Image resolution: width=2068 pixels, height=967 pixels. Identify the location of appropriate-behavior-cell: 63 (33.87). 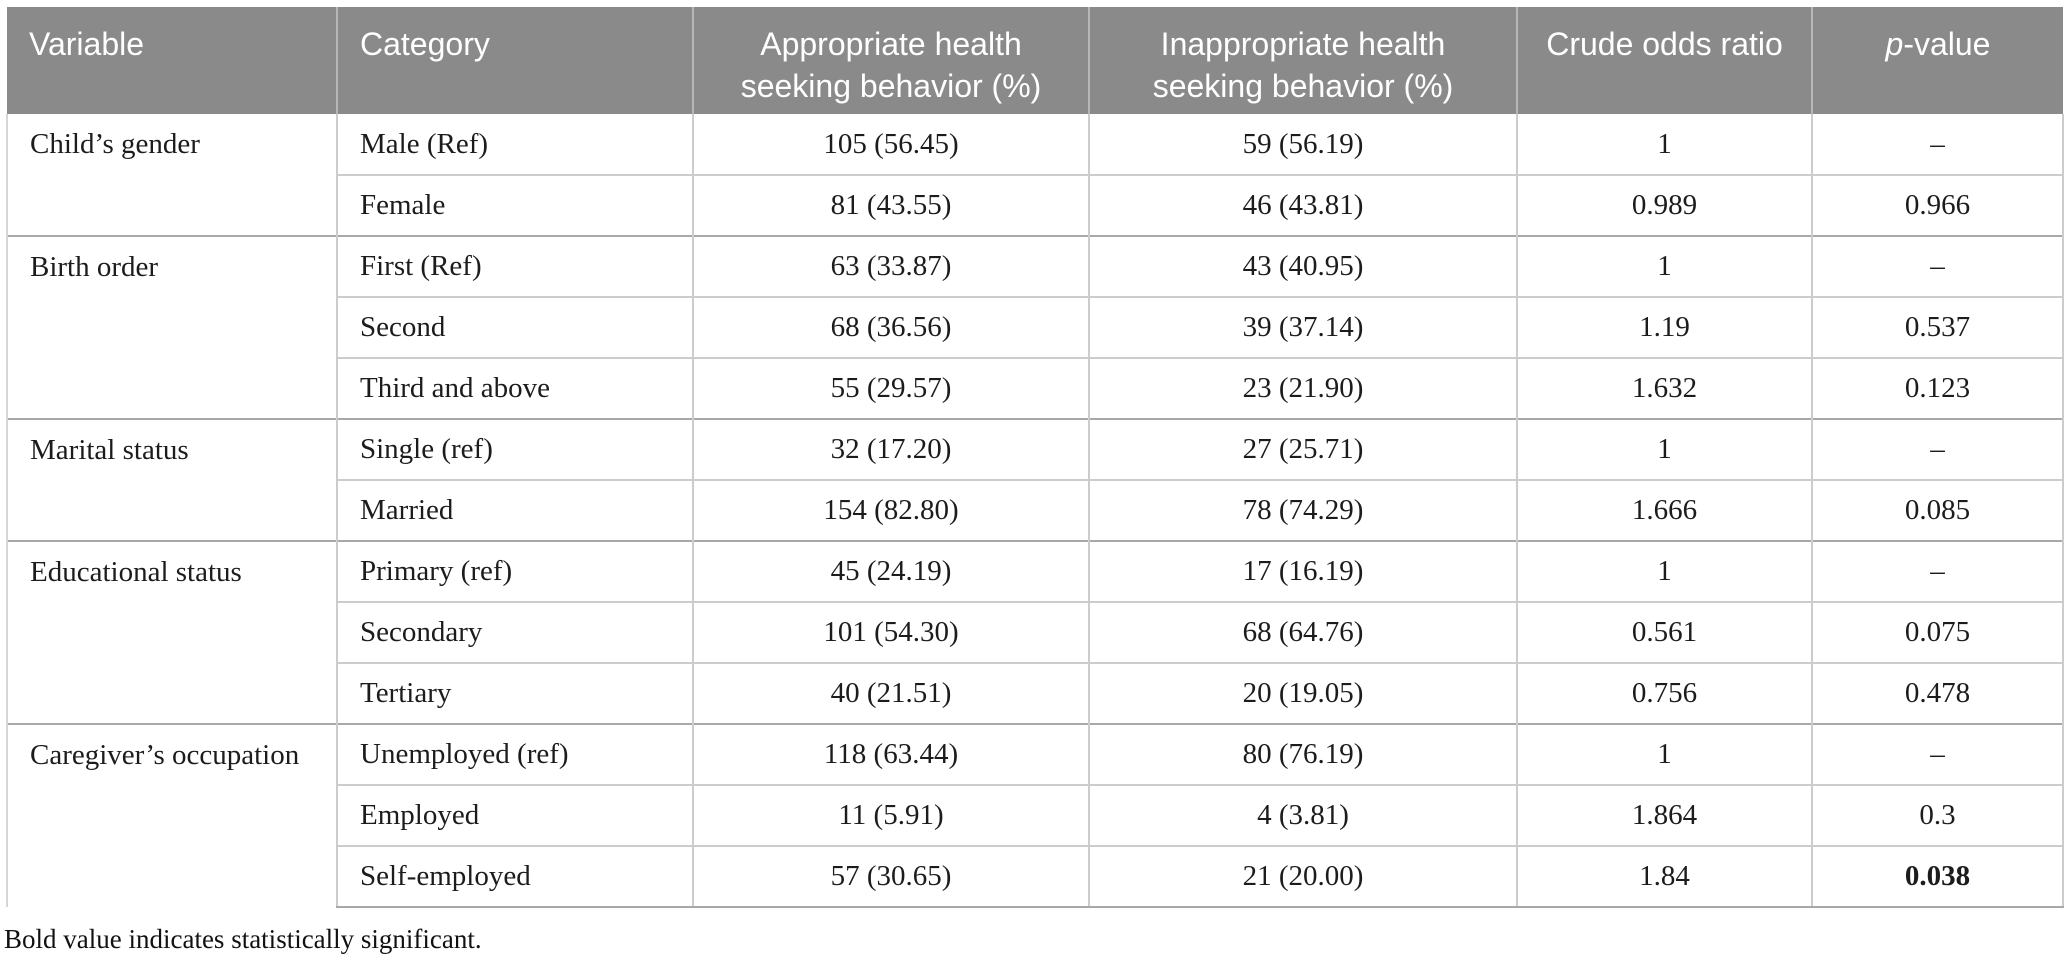
(890, 266).